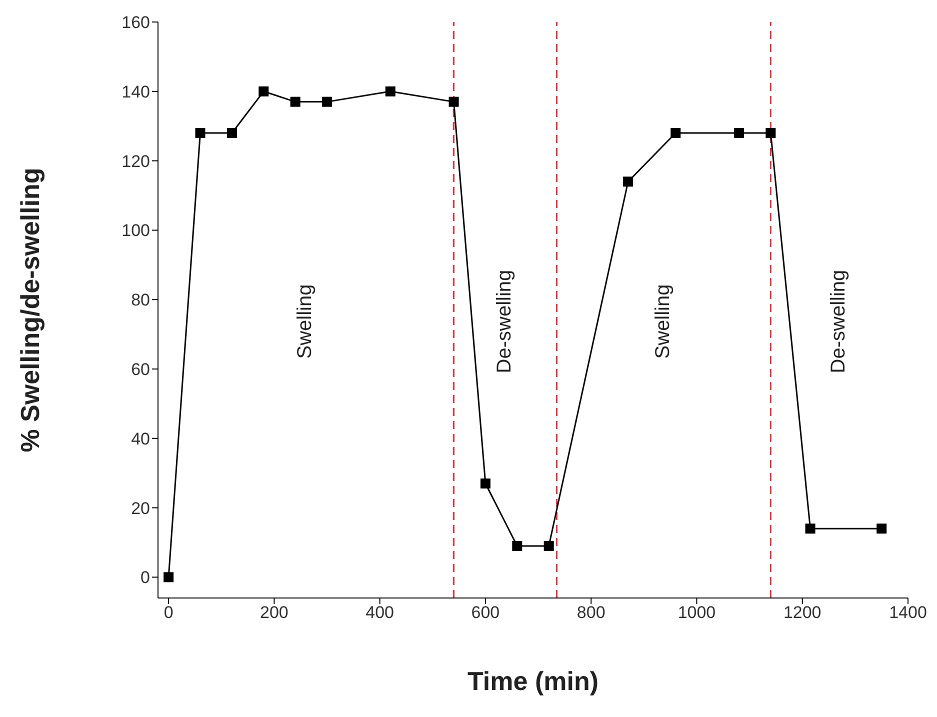  I want to click on y-tick-label: 160, so click(136, 22).